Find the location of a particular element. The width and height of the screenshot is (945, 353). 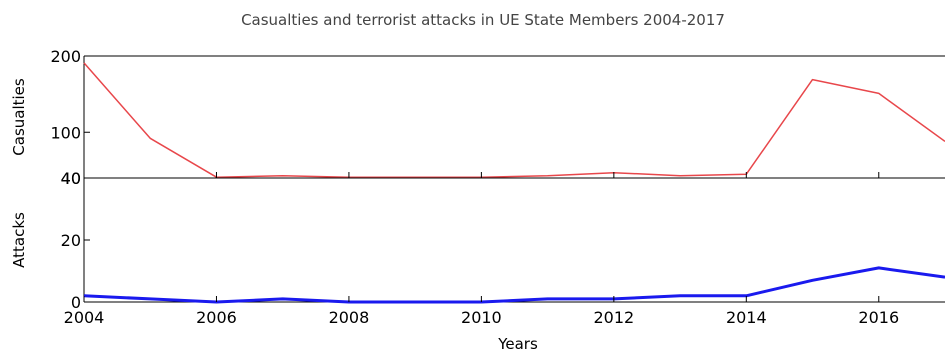

x-tick-label: 2004 is located at coordinates (84, 317).